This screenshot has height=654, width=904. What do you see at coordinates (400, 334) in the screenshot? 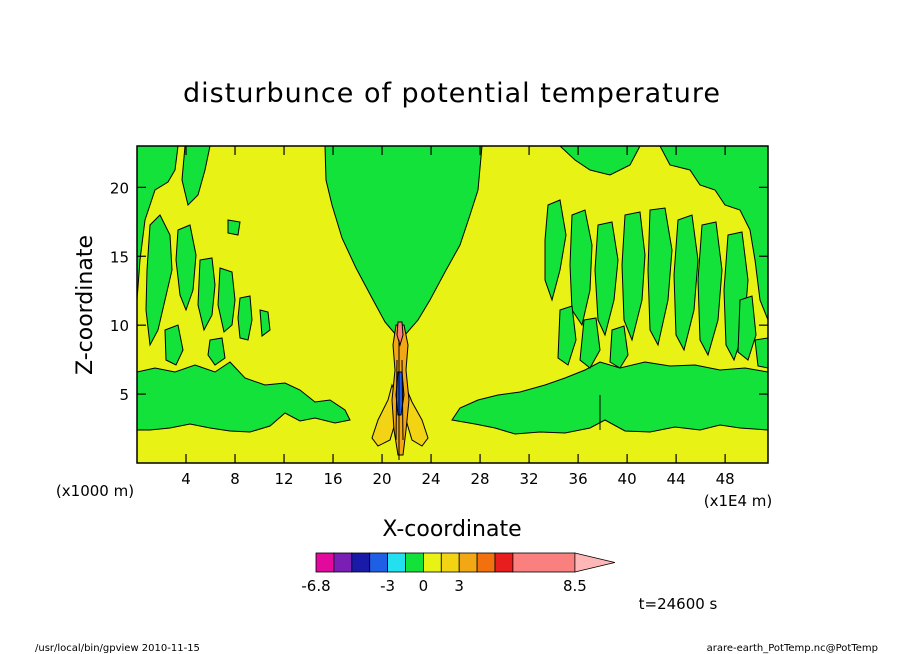
I see `plume-warm-core` at bounding box center [400, 334].